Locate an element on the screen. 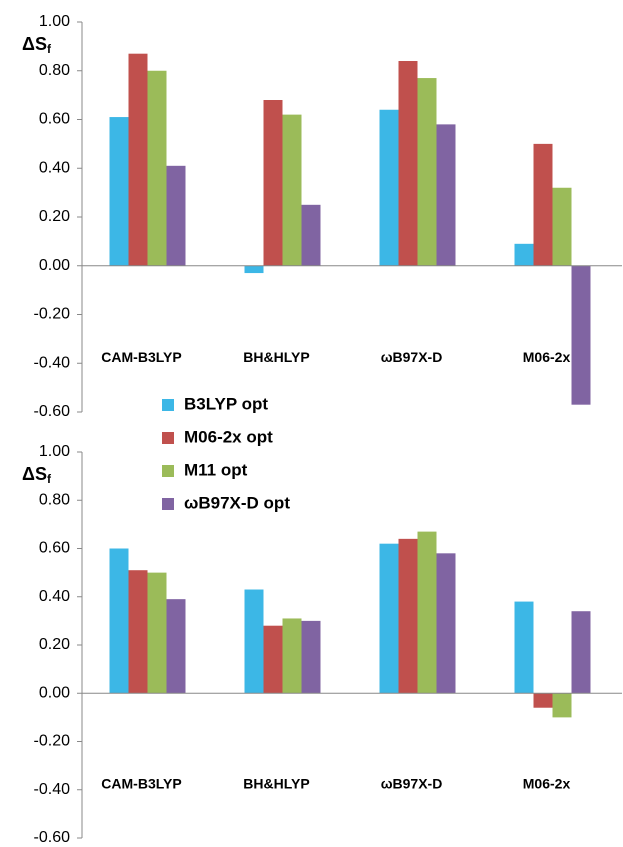 The height and width of the screenshot is (847, 623). legend-label: ωB97X-D opt is located at coordinates (237, 502).